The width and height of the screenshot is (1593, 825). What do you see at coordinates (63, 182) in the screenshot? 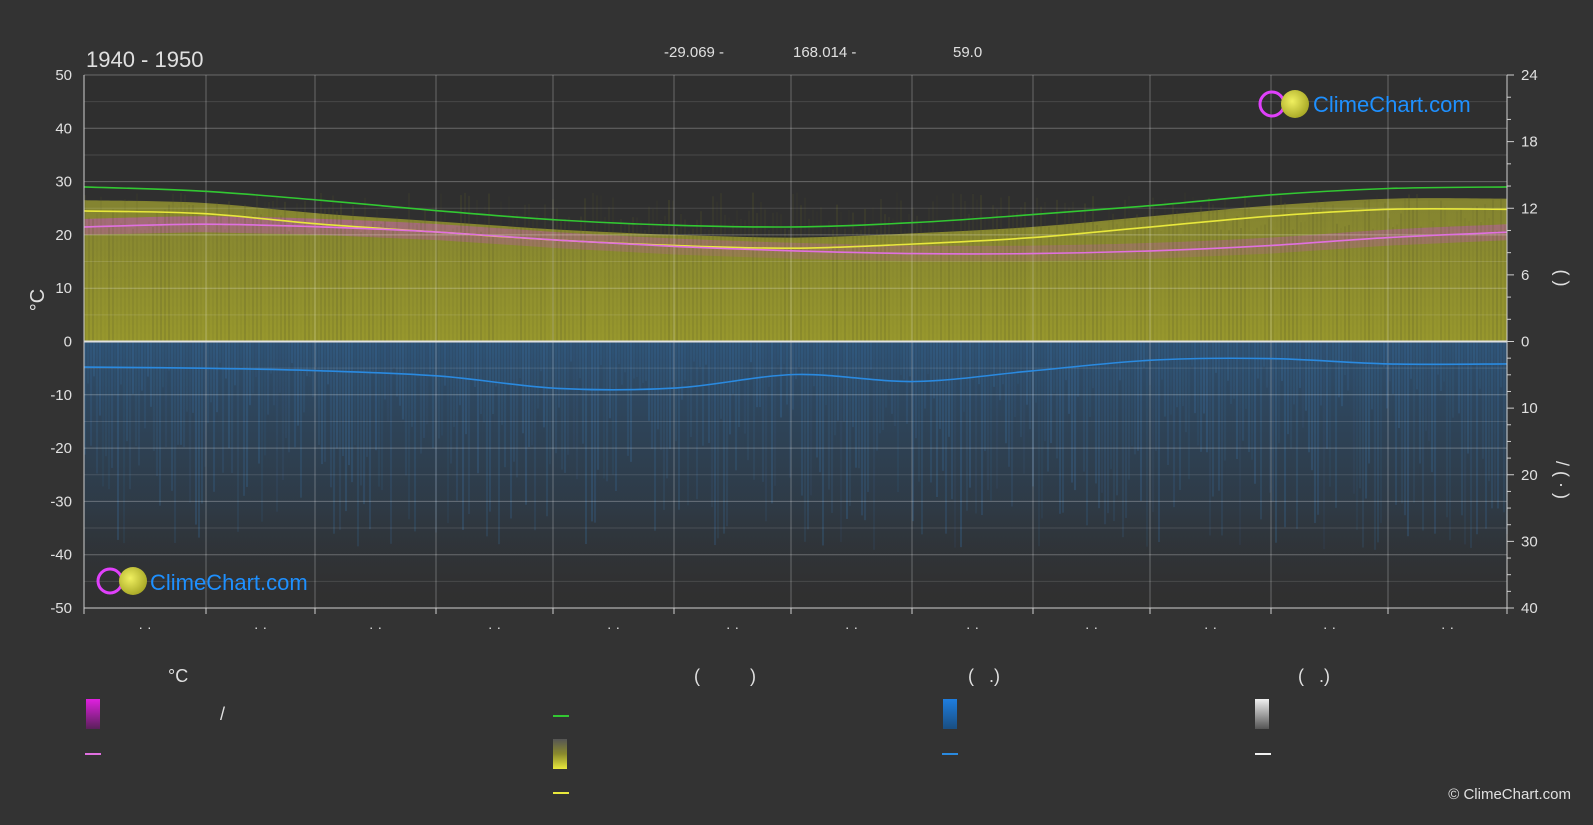
I see `left-tick-label: 30` at bounding box center [63, 182].